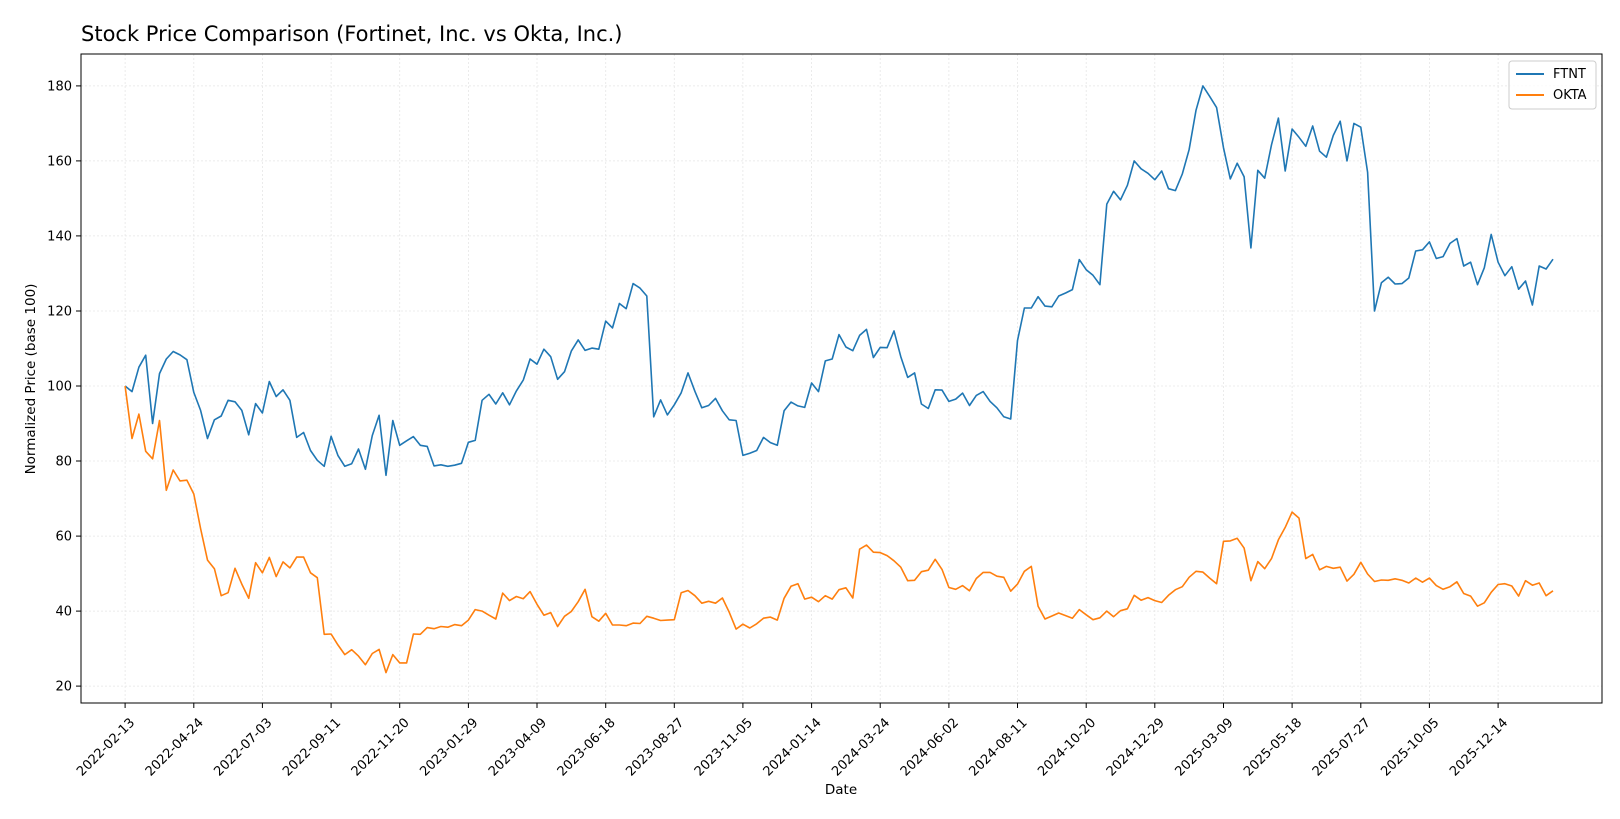 The height and width of the screenshot is (819, 1620). I want to click on x-tick-label: 2024-03-24, so click(861, 747).